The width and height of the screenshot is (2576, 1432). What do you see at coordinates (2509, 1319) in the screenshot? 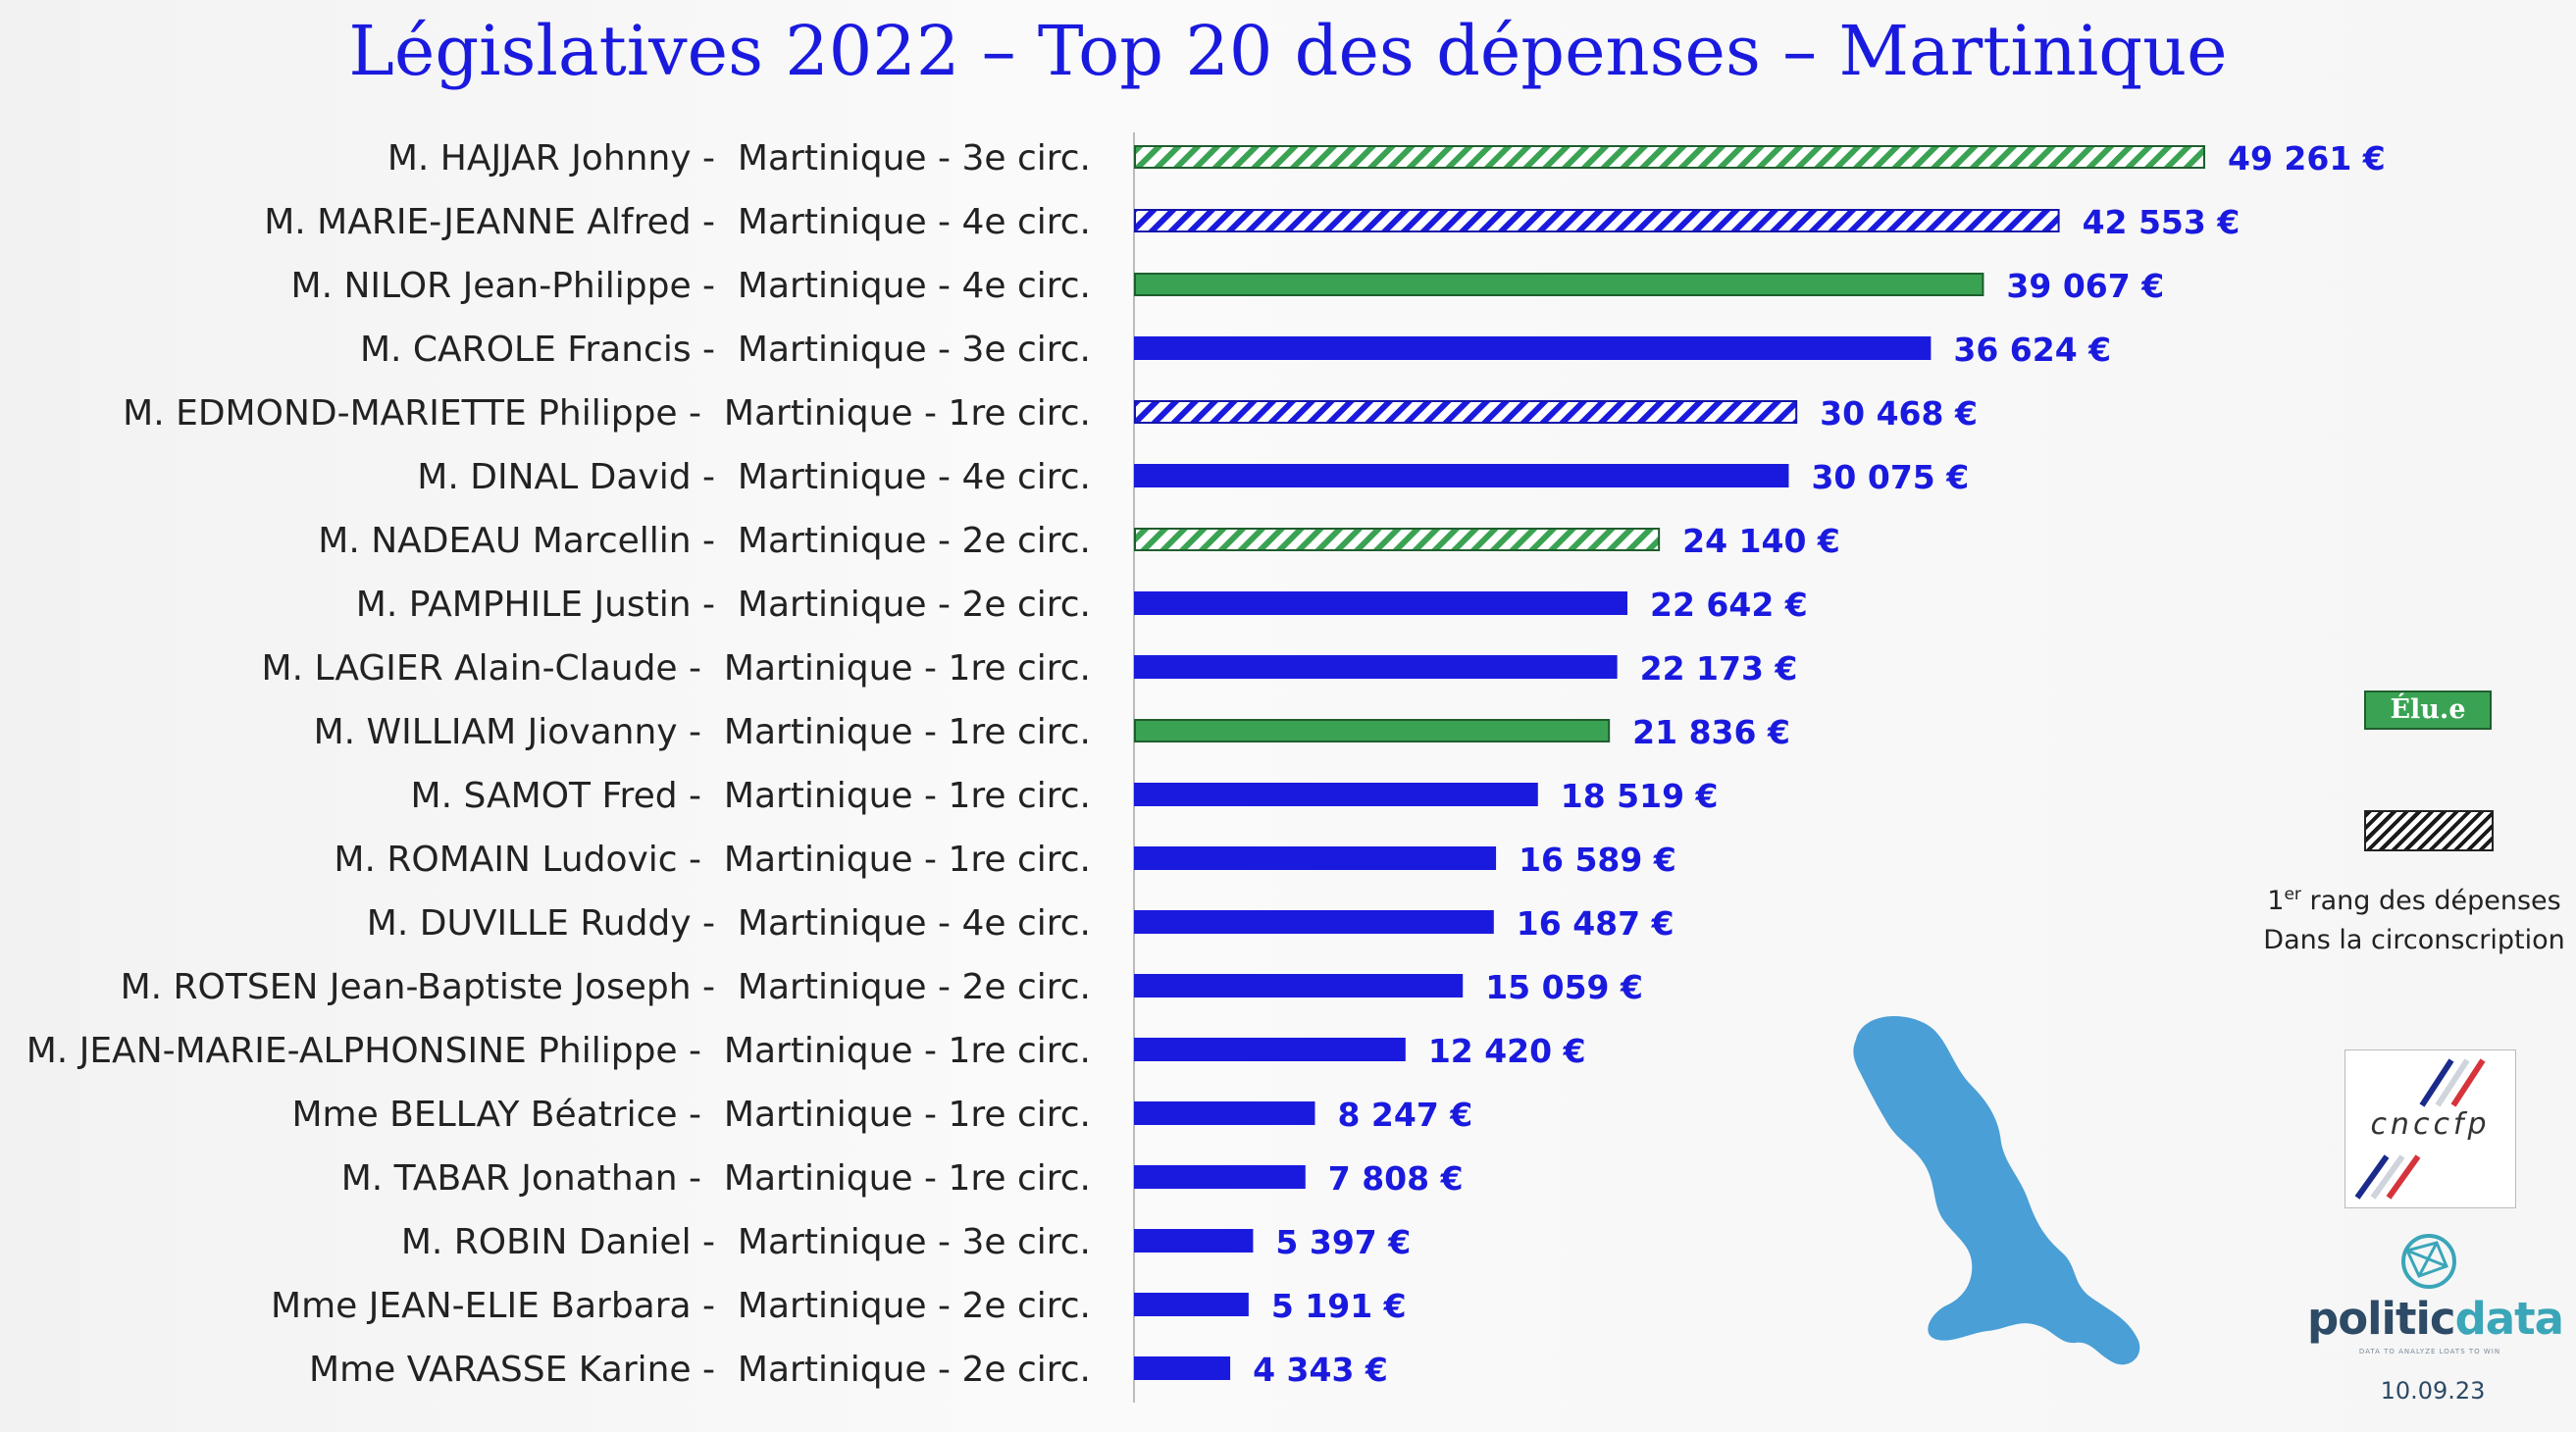
I see `politicdata-part2: data` at bounding box center [2509, 1319].